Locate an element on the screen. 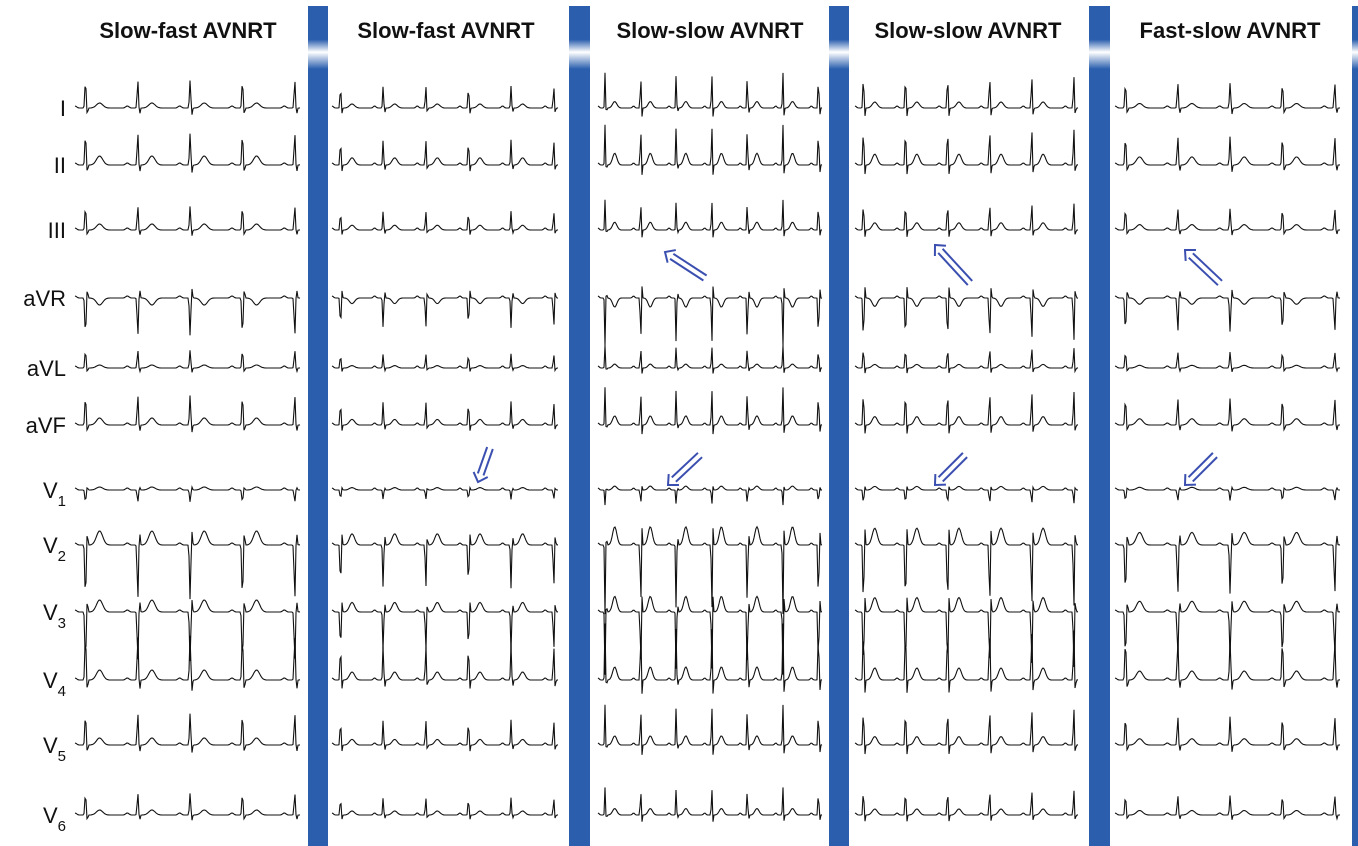 The width and height of the screenshot is (1358, 846). lead-subscript: 2 is located at coordinates (62, 556).